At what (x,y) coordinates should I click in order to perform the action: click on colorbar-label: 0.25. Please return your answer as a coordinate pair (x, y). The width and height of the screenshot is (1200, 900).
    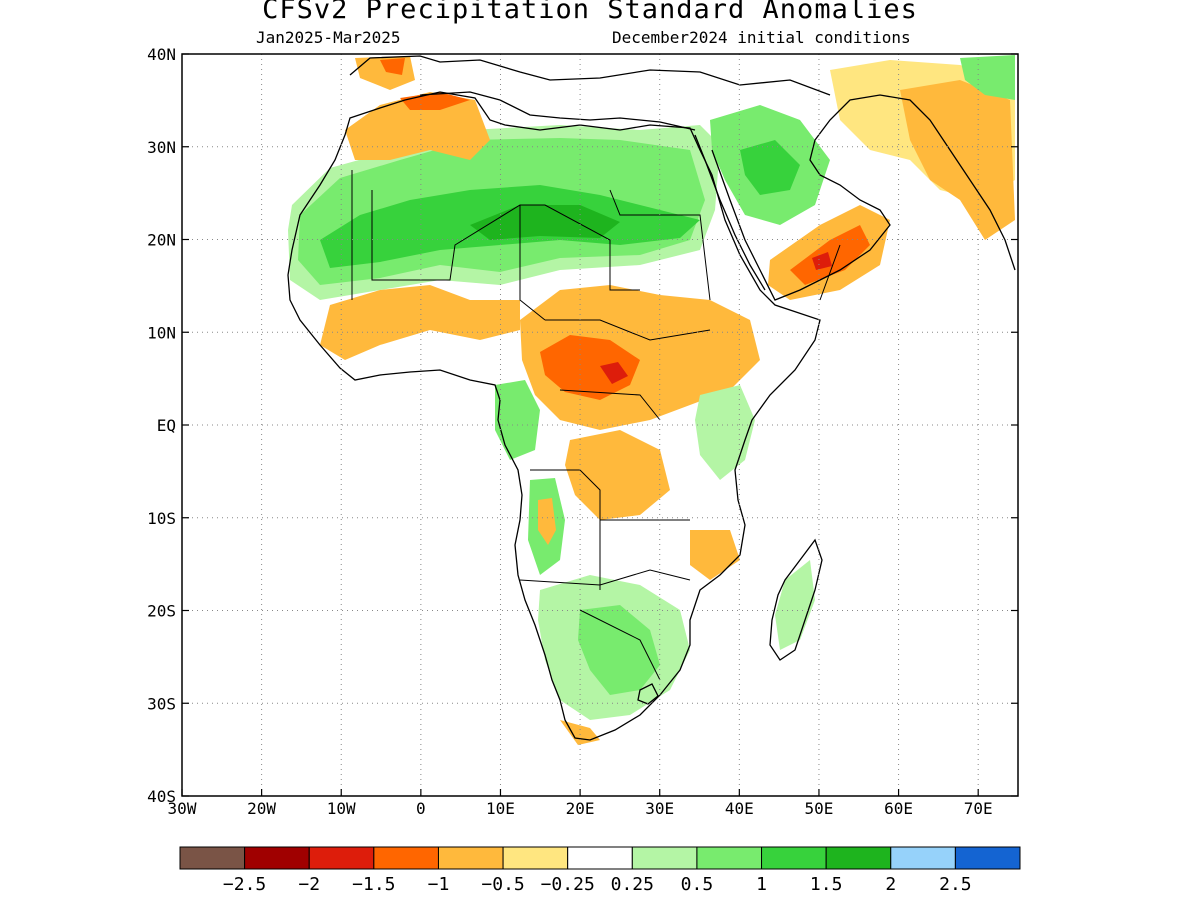
    Looking at the image, I should click on (632, 884).